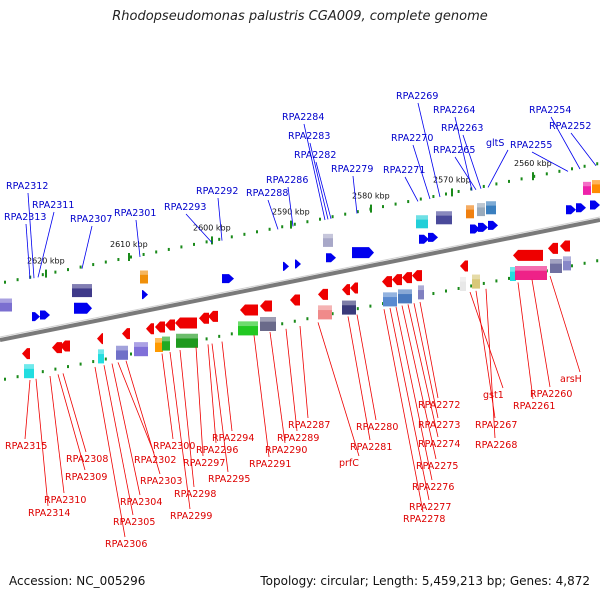 This screenshot has height=600, width=600. Describe the element at coordinates (126, 544) in the screenshot. I see `gene-label-reverse: RPA2306` at that location.